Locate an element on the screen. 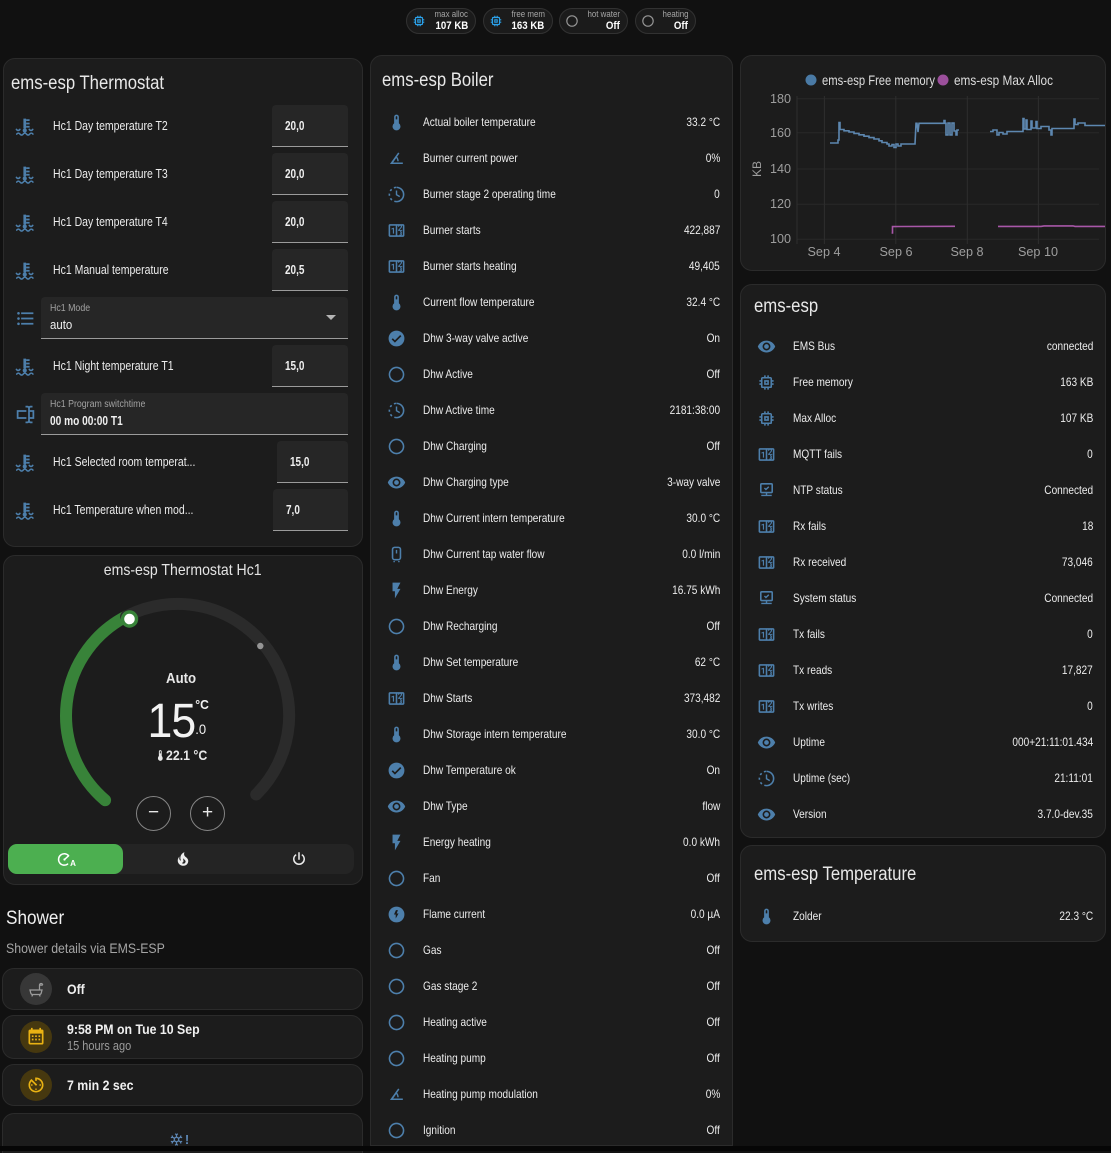  svg-text: Sep 8 is located at coordinates (967, 252).